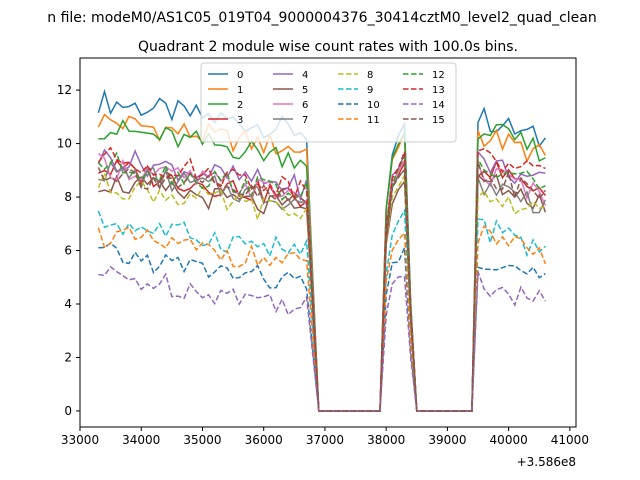  I want to click on legend-label-4: 4, so click(305, 75).